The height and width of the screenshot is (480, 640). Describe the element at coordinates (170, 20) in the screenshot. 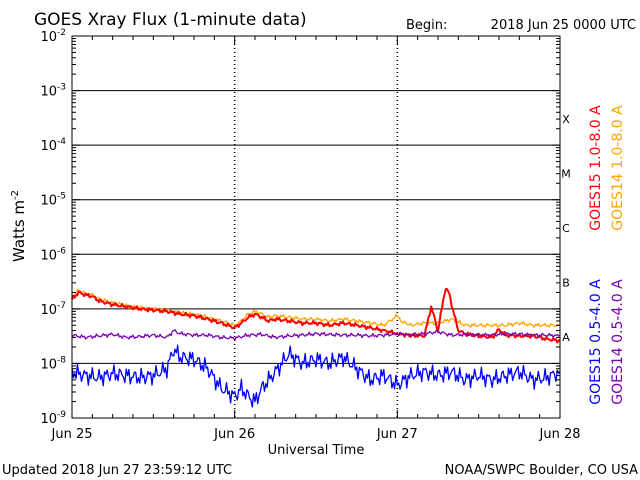

I see `chart-title: GOES Xray Flux (1-minute data)` at that location.